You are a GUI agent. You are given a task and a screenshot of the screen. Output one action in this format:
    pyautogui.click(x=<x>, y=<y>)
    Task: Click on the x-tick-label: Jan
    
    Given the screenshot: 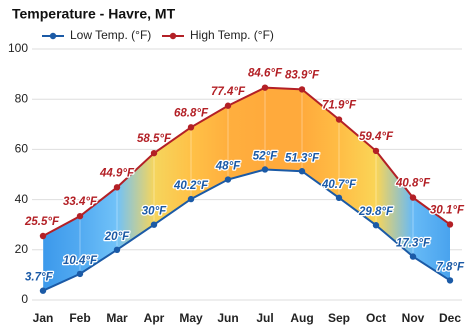 What is the action you would take?
    pyautogui.click(x=43, y=318)
    